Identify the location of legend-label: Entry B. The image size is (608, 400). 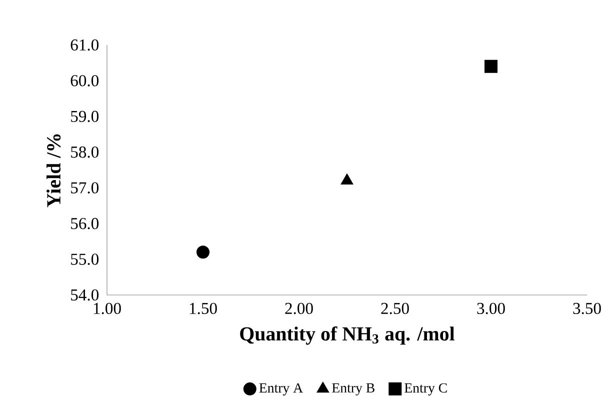
(353, 389).